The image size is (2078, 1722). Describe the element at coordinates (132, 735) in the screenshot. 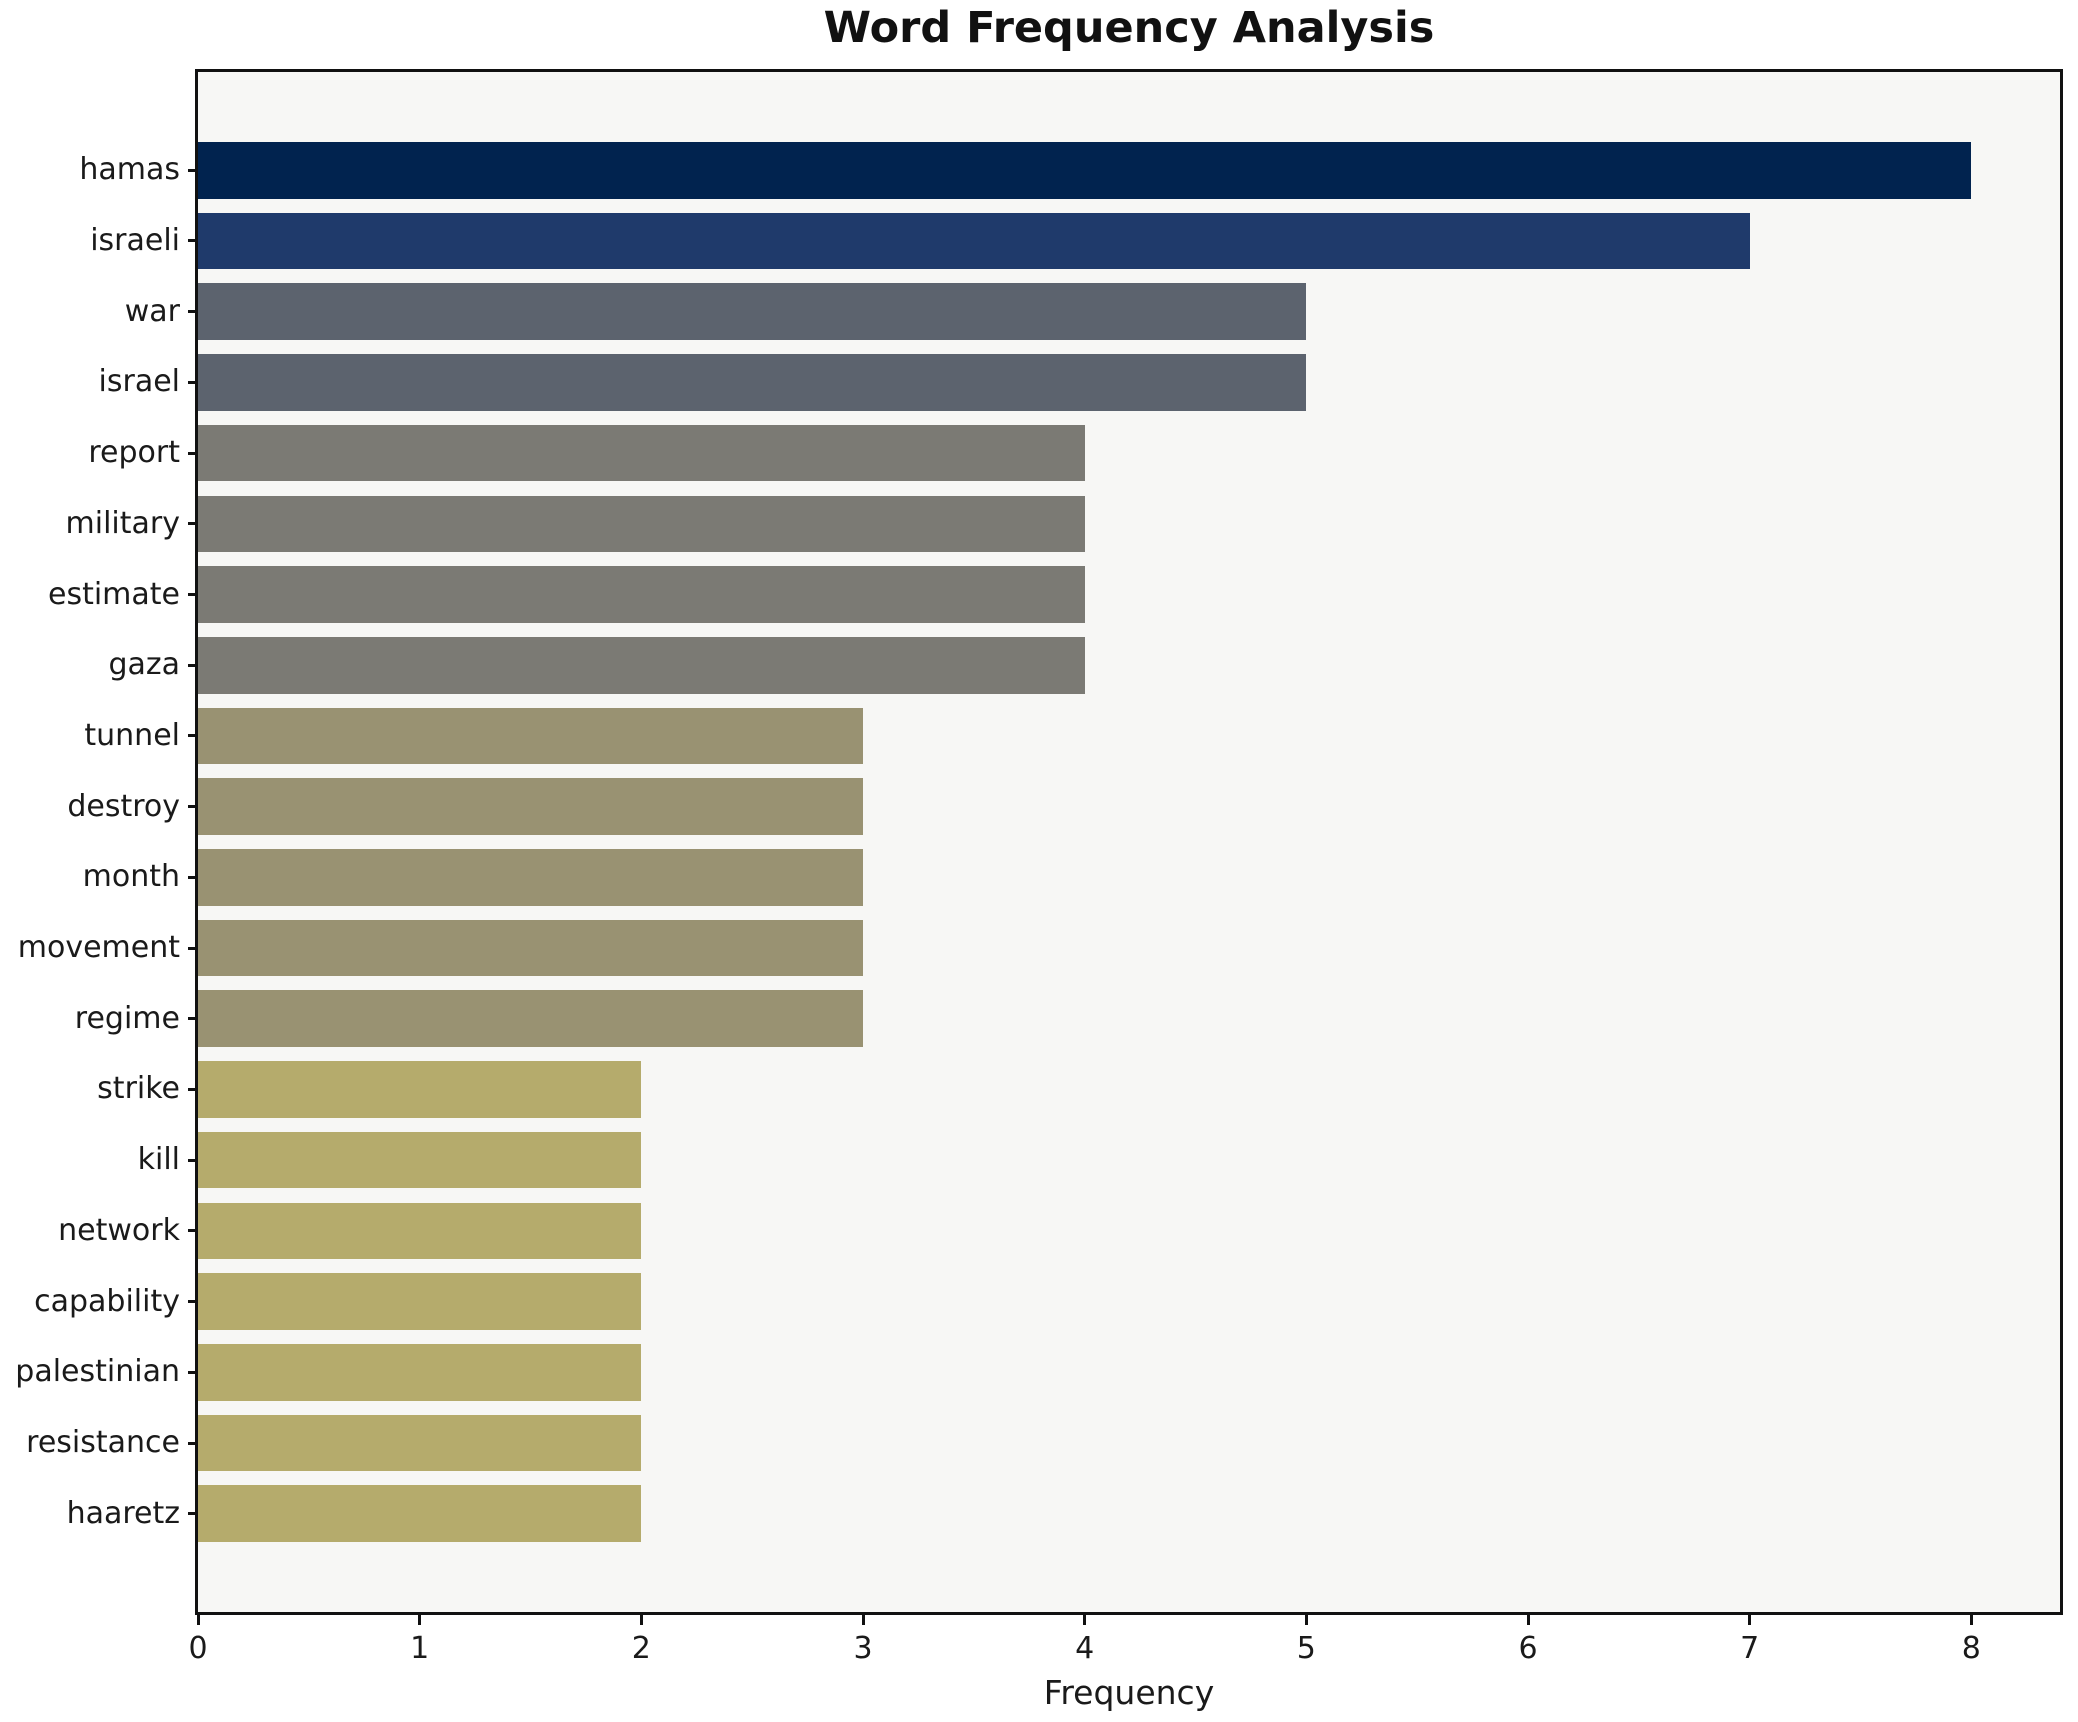

I see `y-tick-label: tunnel` at that location.